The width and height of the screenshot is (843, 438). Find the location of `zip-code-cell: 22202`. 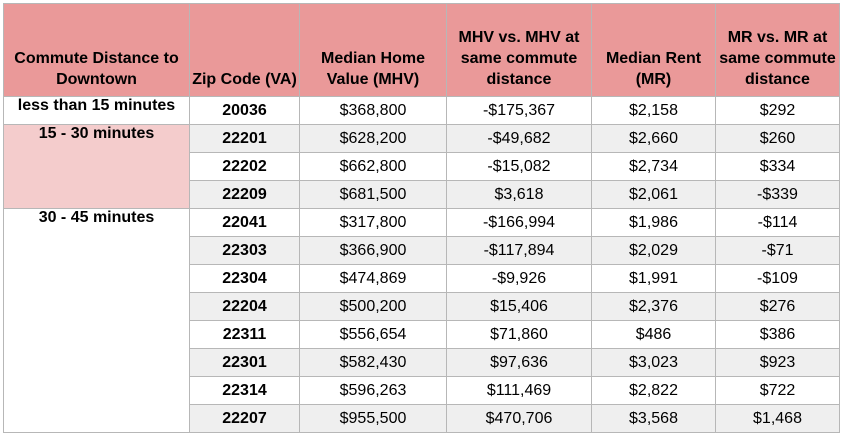

zip-code-cell: 22202 is located at coordinates (244, 166).